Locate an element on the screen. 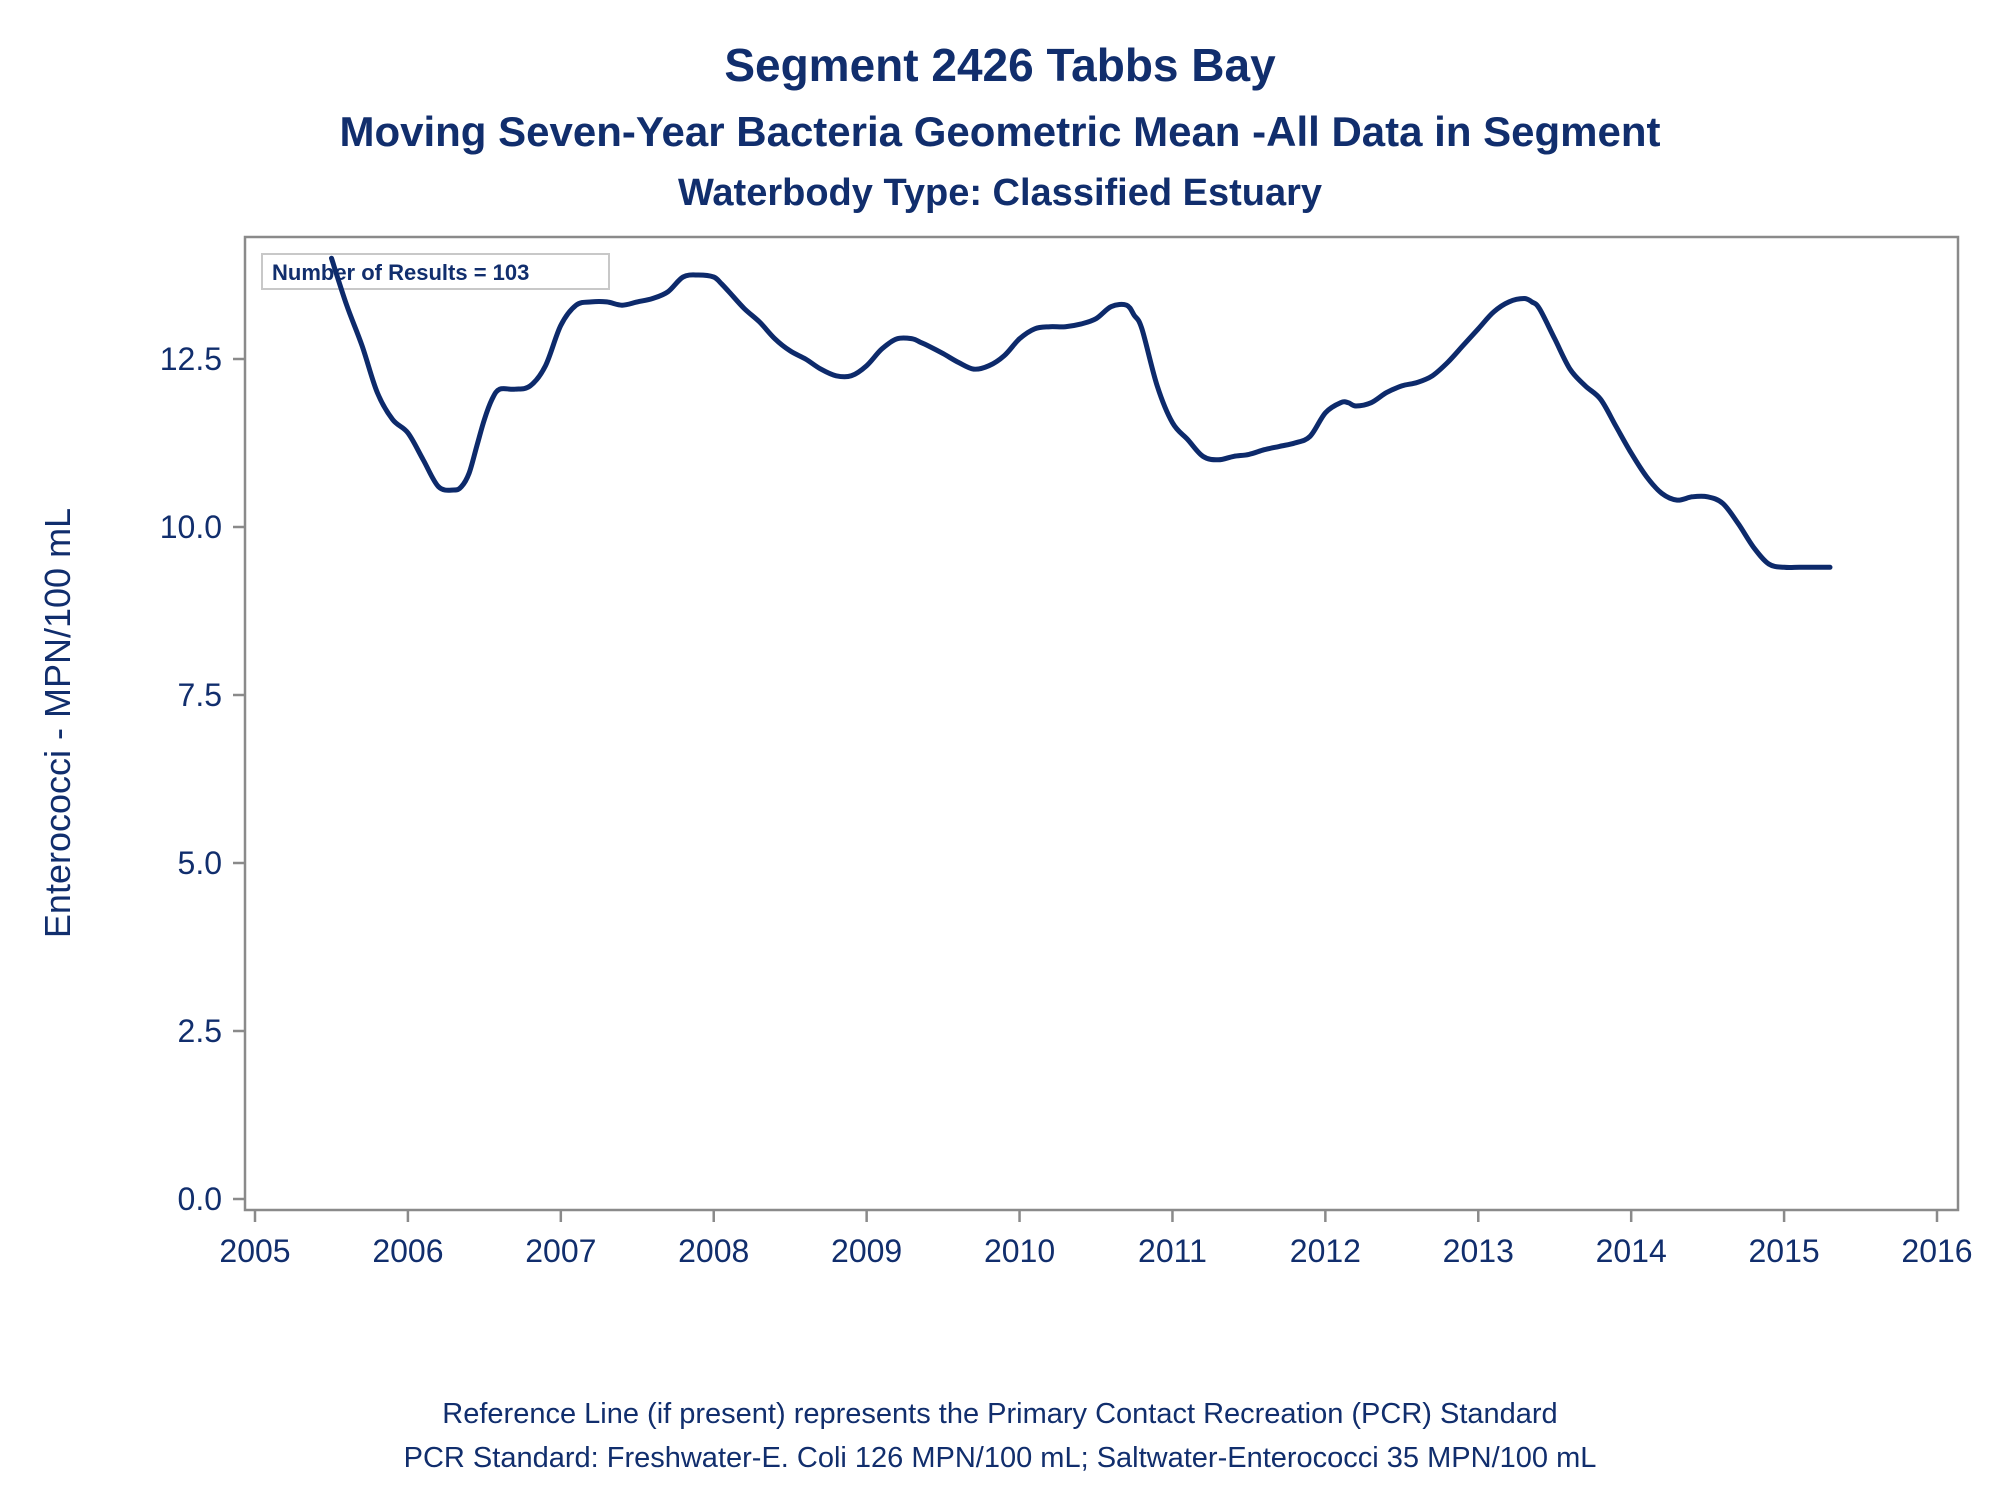 The height and width of the screenshot is (1500, 2000). y-tick-label: 12.5 is located at coordinates (191, 359).